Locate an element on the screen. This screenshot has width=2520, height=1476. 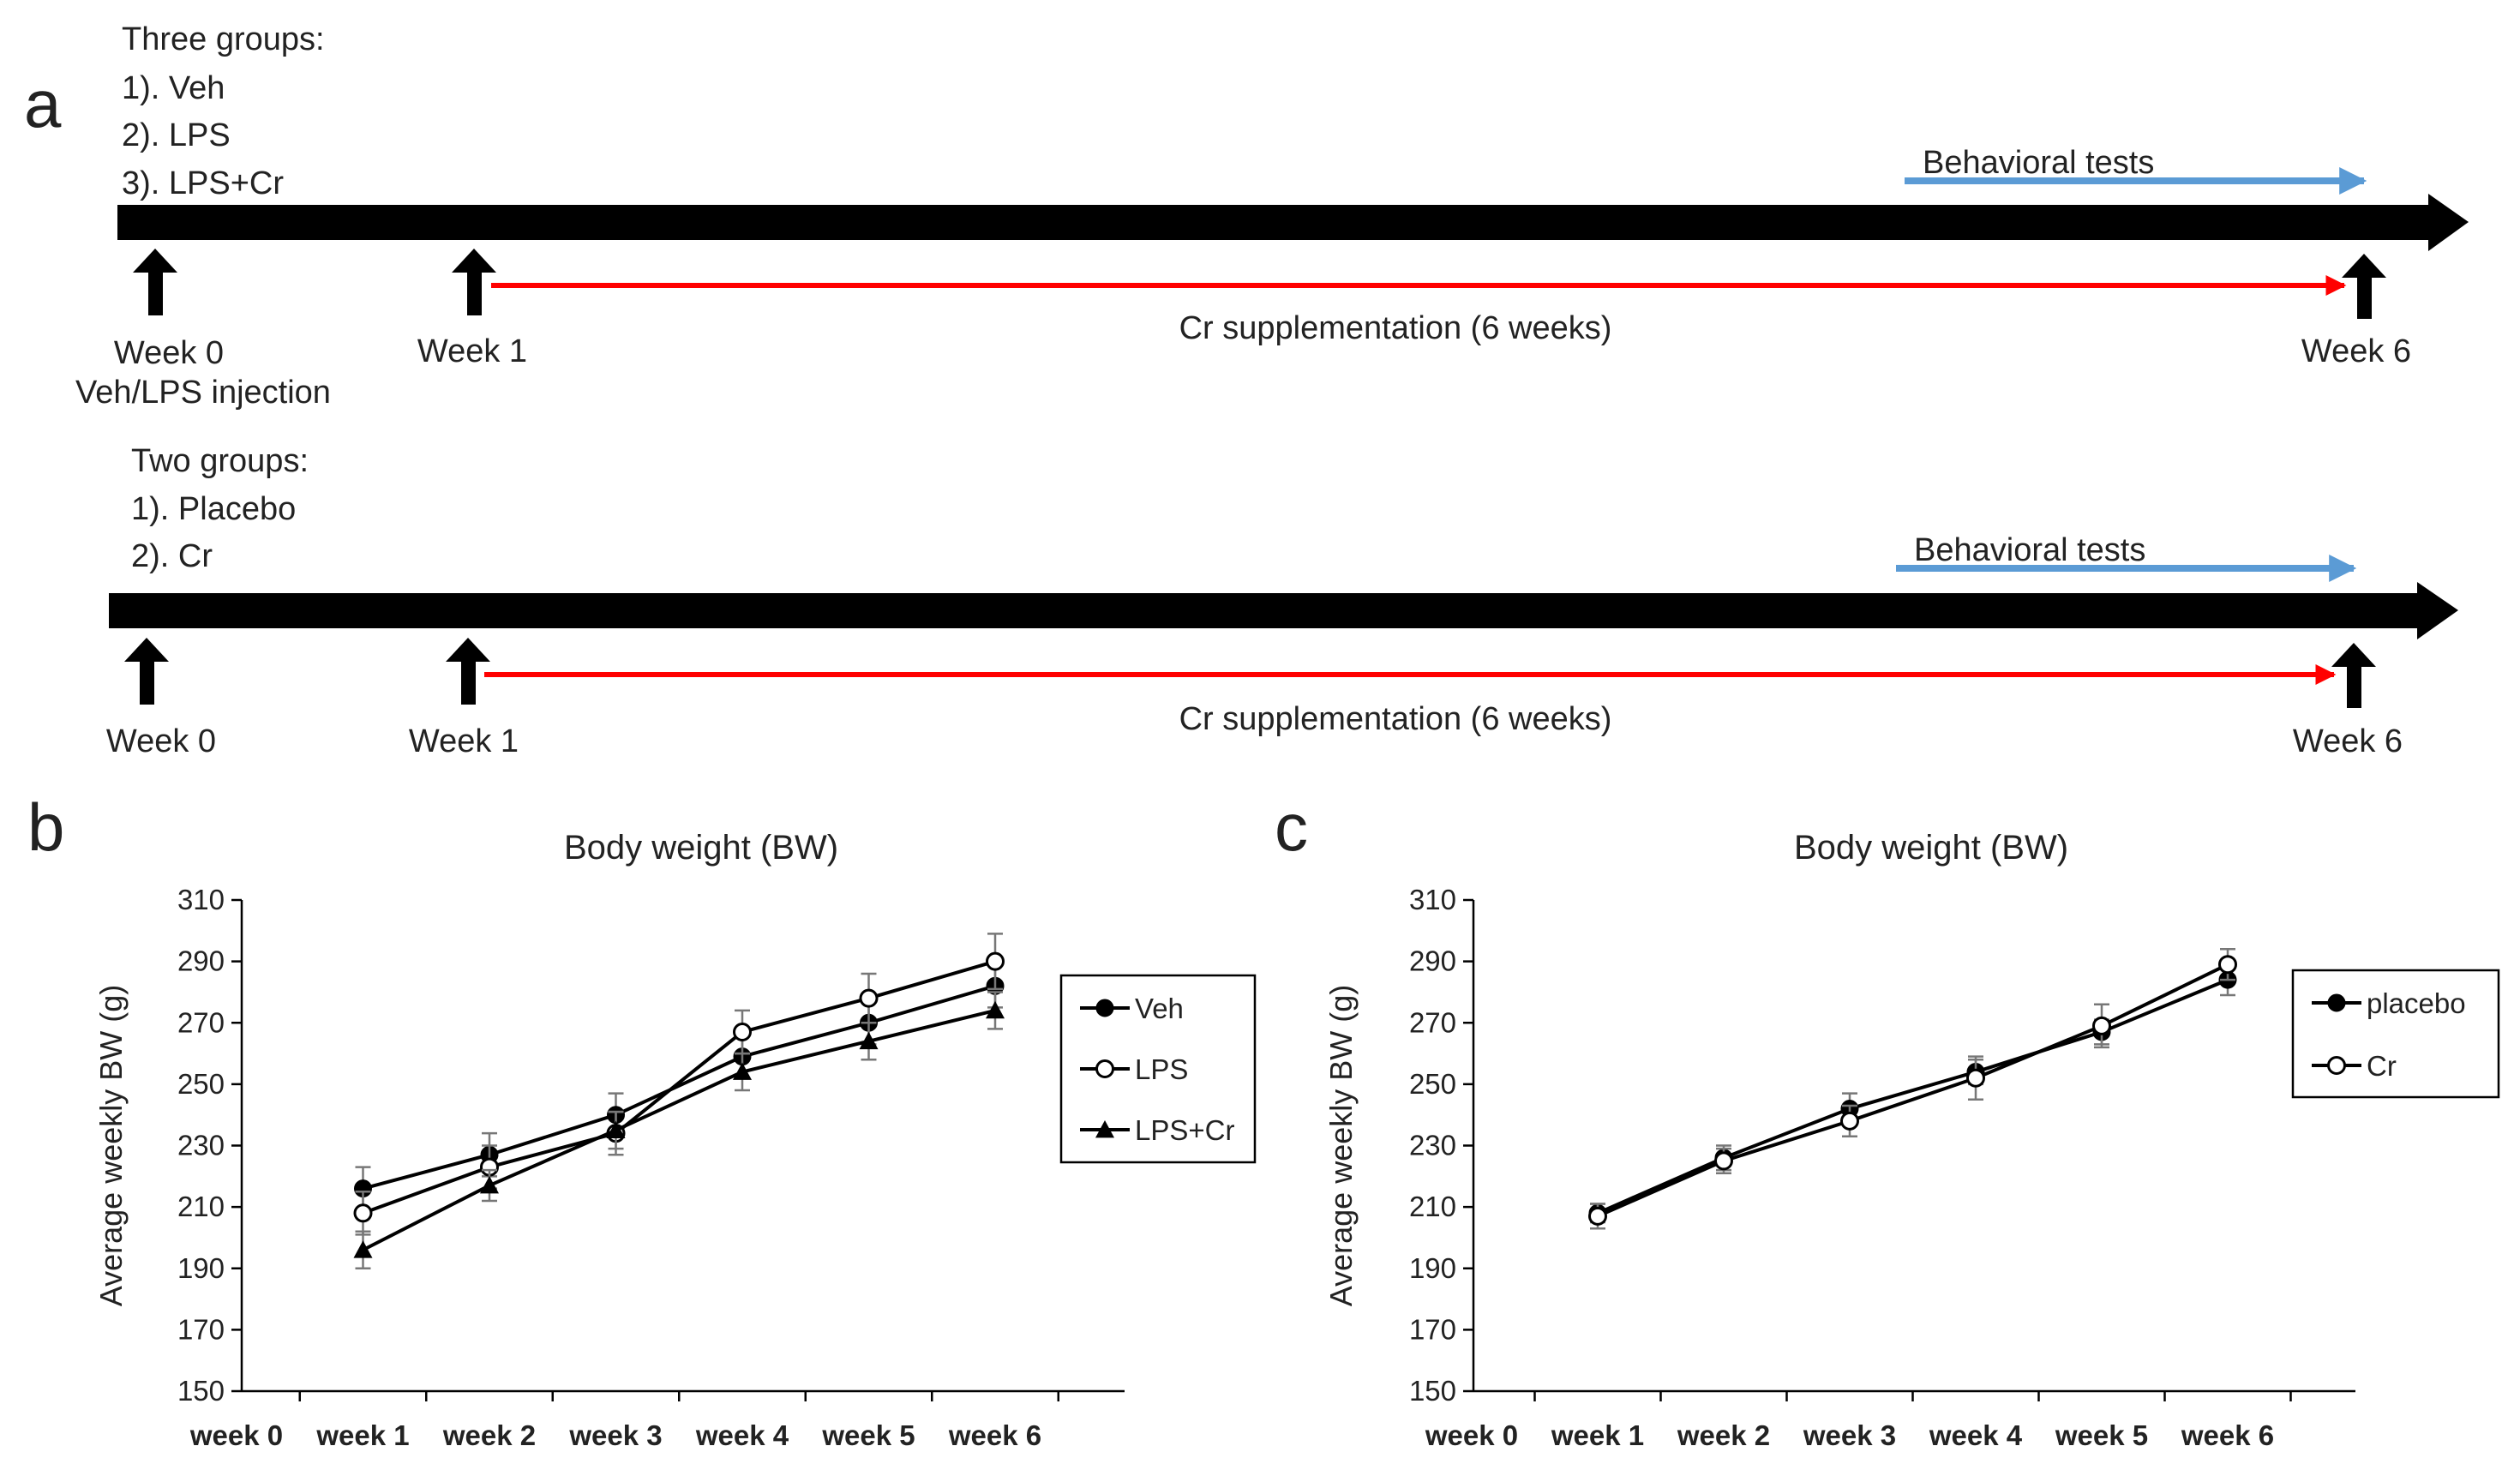
chart-c-ytick-label: 310 is located at coordinates (1432, 899).